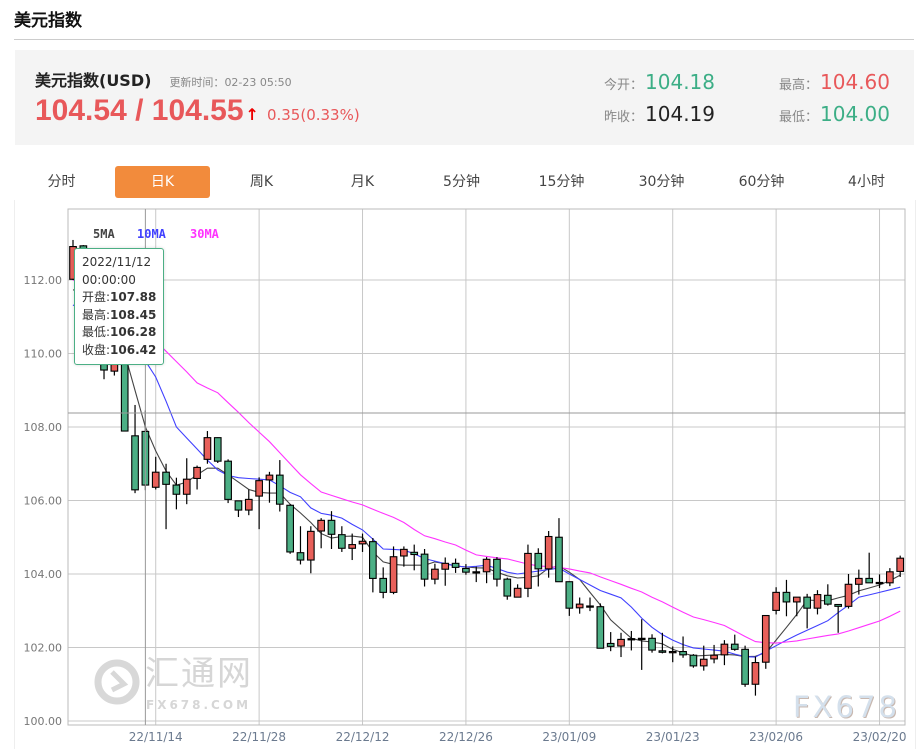 The width and height of the screenshot is (922, 749). What do you see at coordinates (464, 39) in the screenshot?
I see `title-divider` at bounding box center [464, 39].